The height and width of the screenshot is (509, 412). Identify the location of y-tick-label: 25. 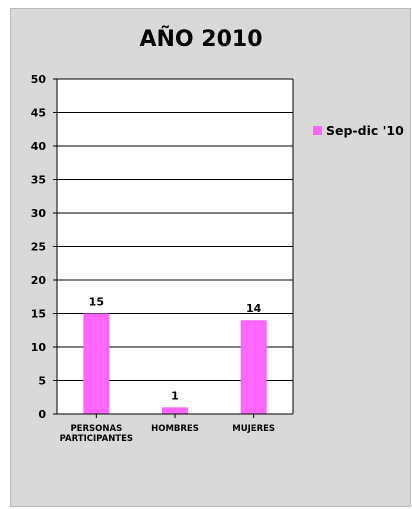
(38, 247).